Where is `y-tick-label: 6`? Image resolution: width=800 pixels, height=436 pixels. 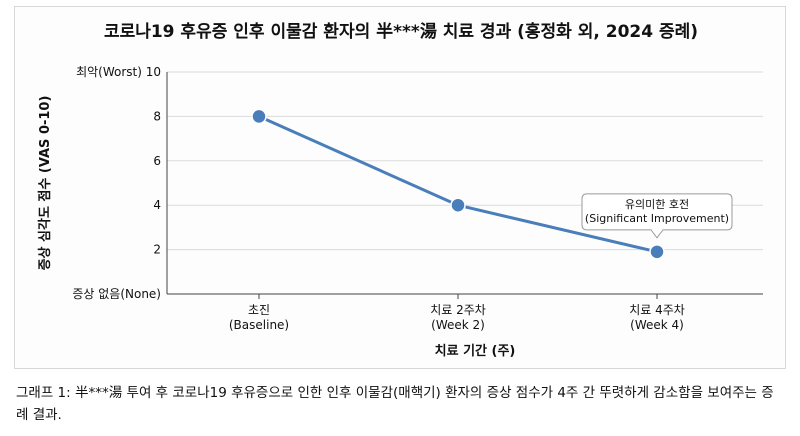 y-tick-label: 6 is located at coordinates (157, 161).